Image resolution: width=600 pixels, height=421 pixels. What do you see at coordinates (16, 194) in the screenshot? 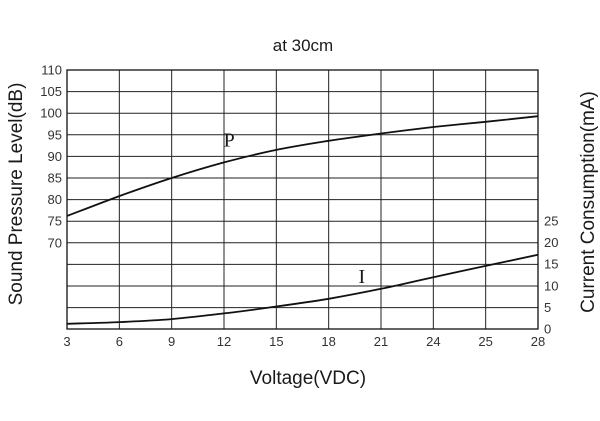
I see `y-left-axis-label: Sound Pressure Level(dB)` at bounding box center [16, 194].